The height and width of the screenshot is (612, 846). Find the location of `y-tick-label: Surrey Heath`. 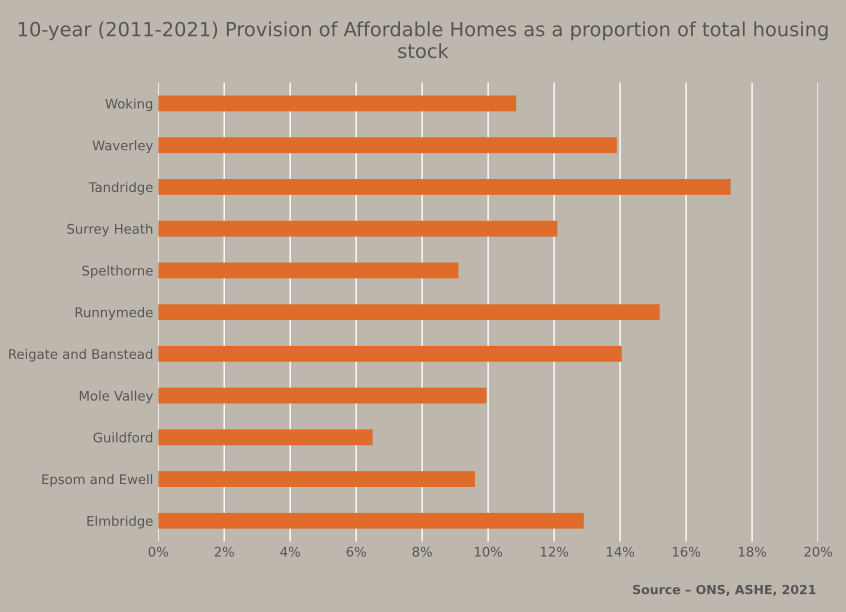

y-tick-label: Surrey Heath is located at coordinates (109, 230).